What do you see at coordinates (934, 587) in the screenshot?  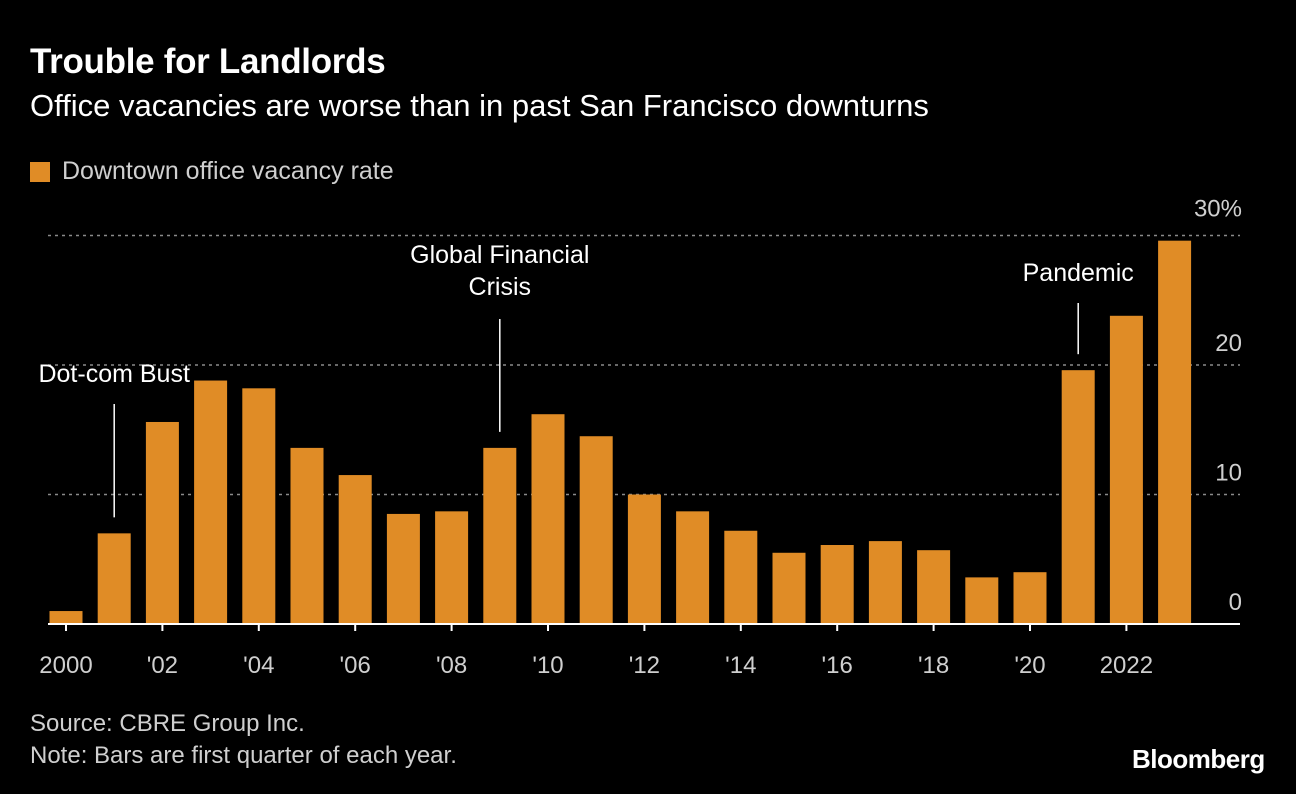 I see `bar-2018` at bounding box center [934, 587].